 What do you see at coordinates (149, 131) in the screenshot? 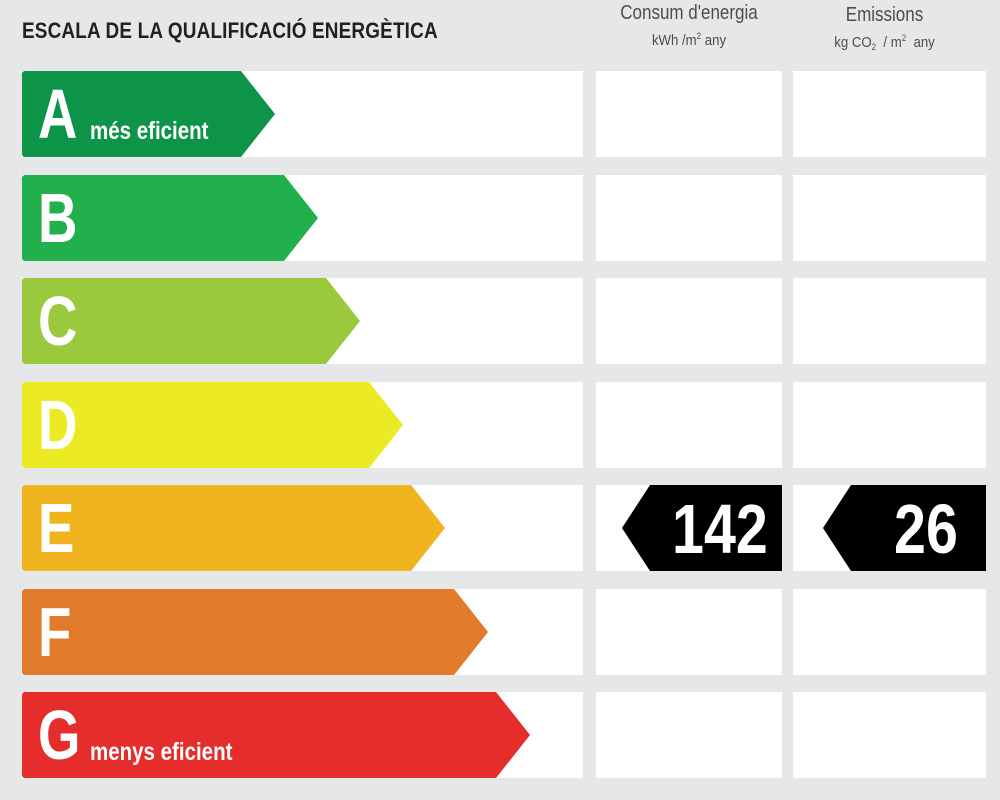
I see `rating-sublabel-a: més eficient` at bounding box center [149, 131].